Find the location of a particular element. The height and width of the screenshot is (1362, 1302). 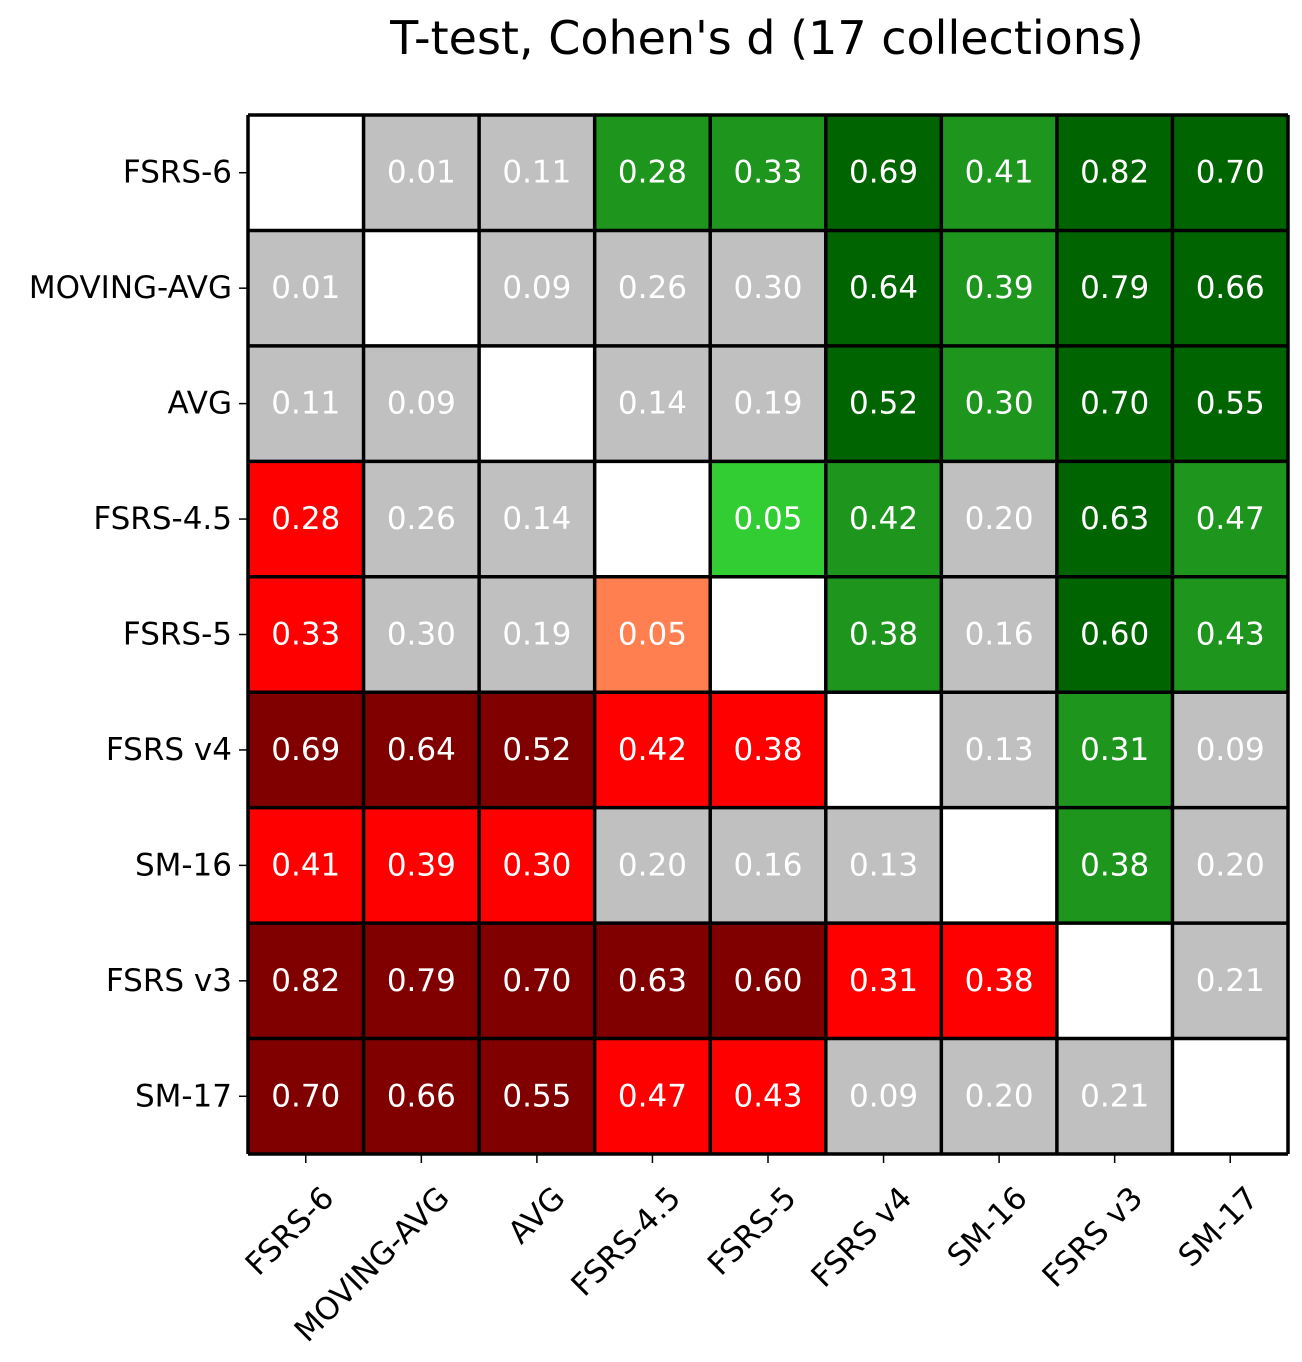

x-tick-label: SM-16 is located at coordinates (988, 1227).